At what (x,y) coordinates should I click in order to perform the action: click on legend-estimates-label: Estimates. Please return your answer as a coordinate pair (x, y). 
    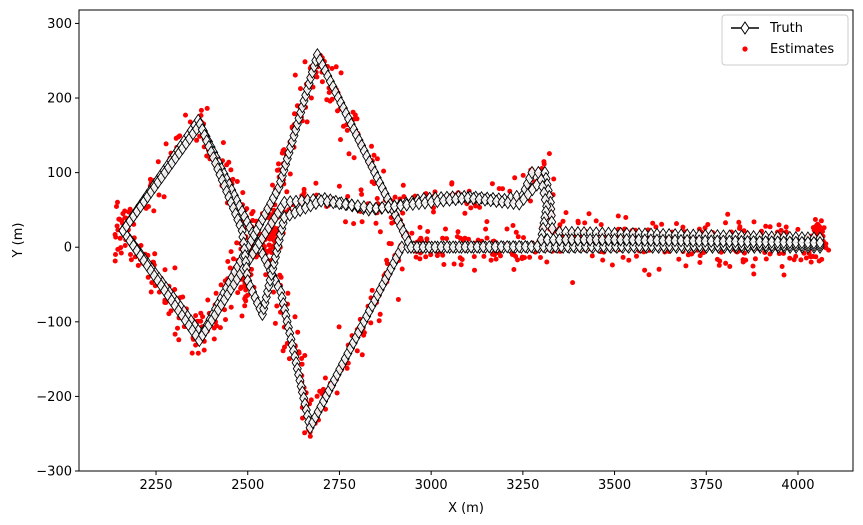
    Looking at the image, I should click on (802, 49).